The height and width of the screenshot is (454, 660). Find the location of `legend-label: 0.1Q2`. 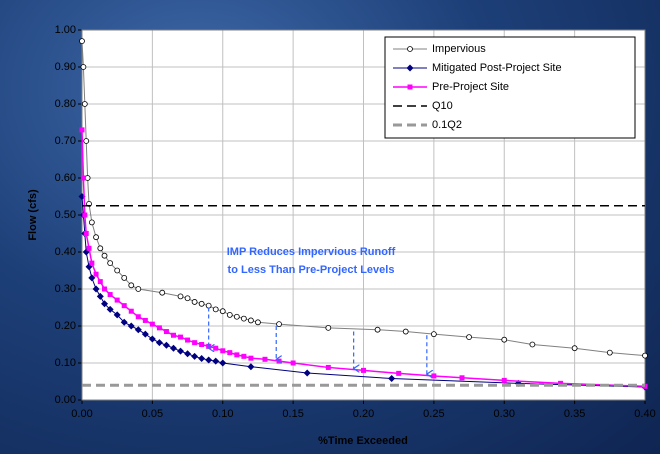

legend-label: 0.1Q2 is located at coordinates (447, 125).